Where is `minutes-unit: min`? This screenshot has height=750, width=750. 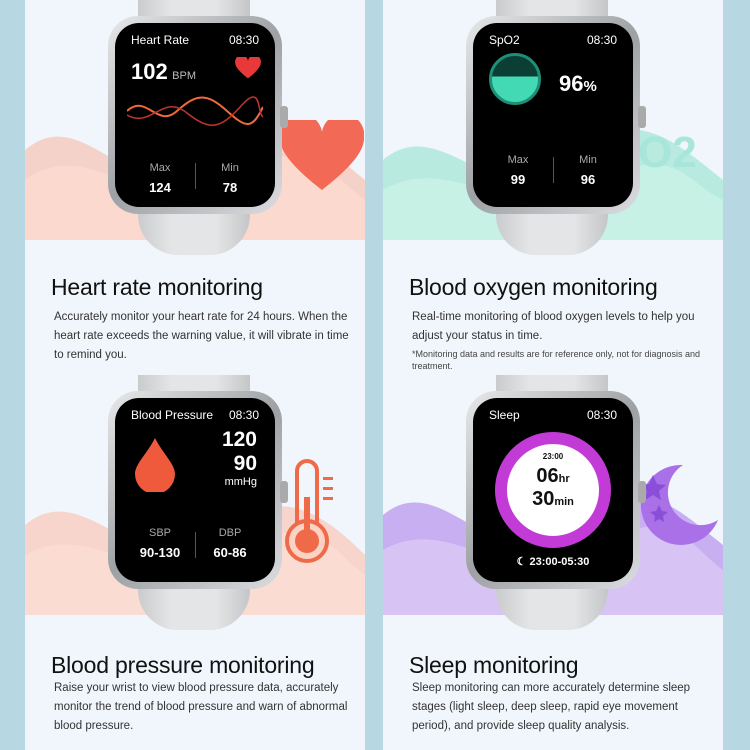
minutes-unit: min is located at coordinates (564, 502).